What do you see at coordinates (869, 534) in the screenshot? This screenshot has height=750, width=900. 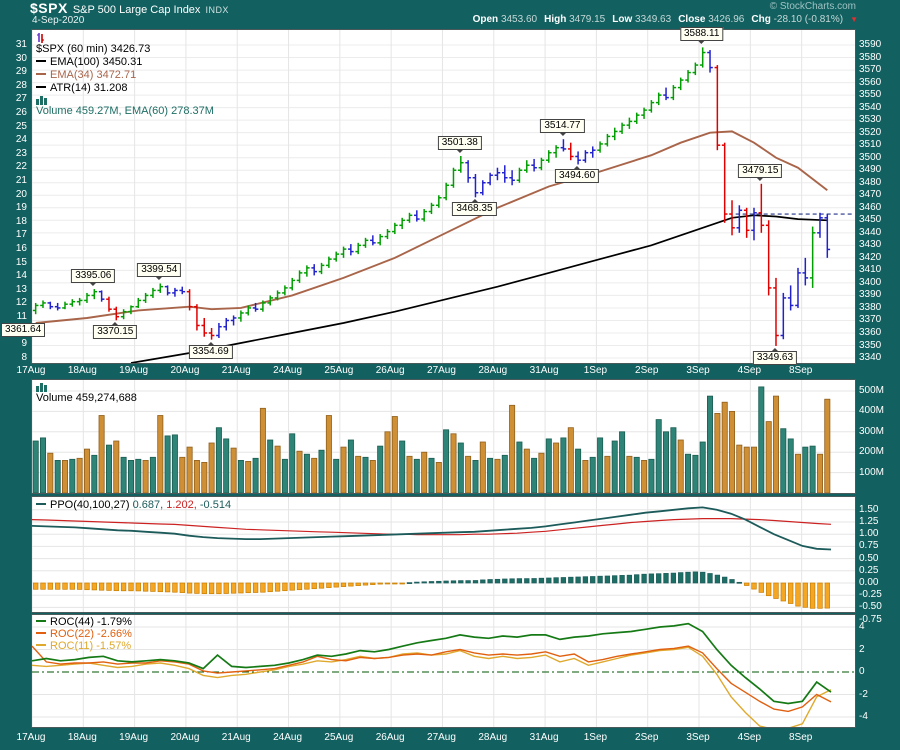 I see `ppo-axis-tick: 1.00` at bounding box center [869, 534].